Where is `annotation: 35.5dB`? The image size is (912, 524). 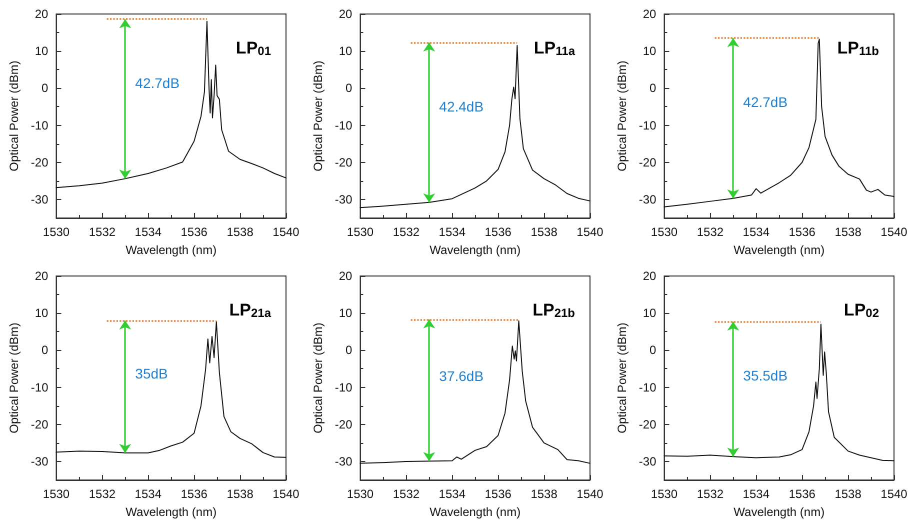 annotation: 35.5dB is located at coordinates (765, 376).